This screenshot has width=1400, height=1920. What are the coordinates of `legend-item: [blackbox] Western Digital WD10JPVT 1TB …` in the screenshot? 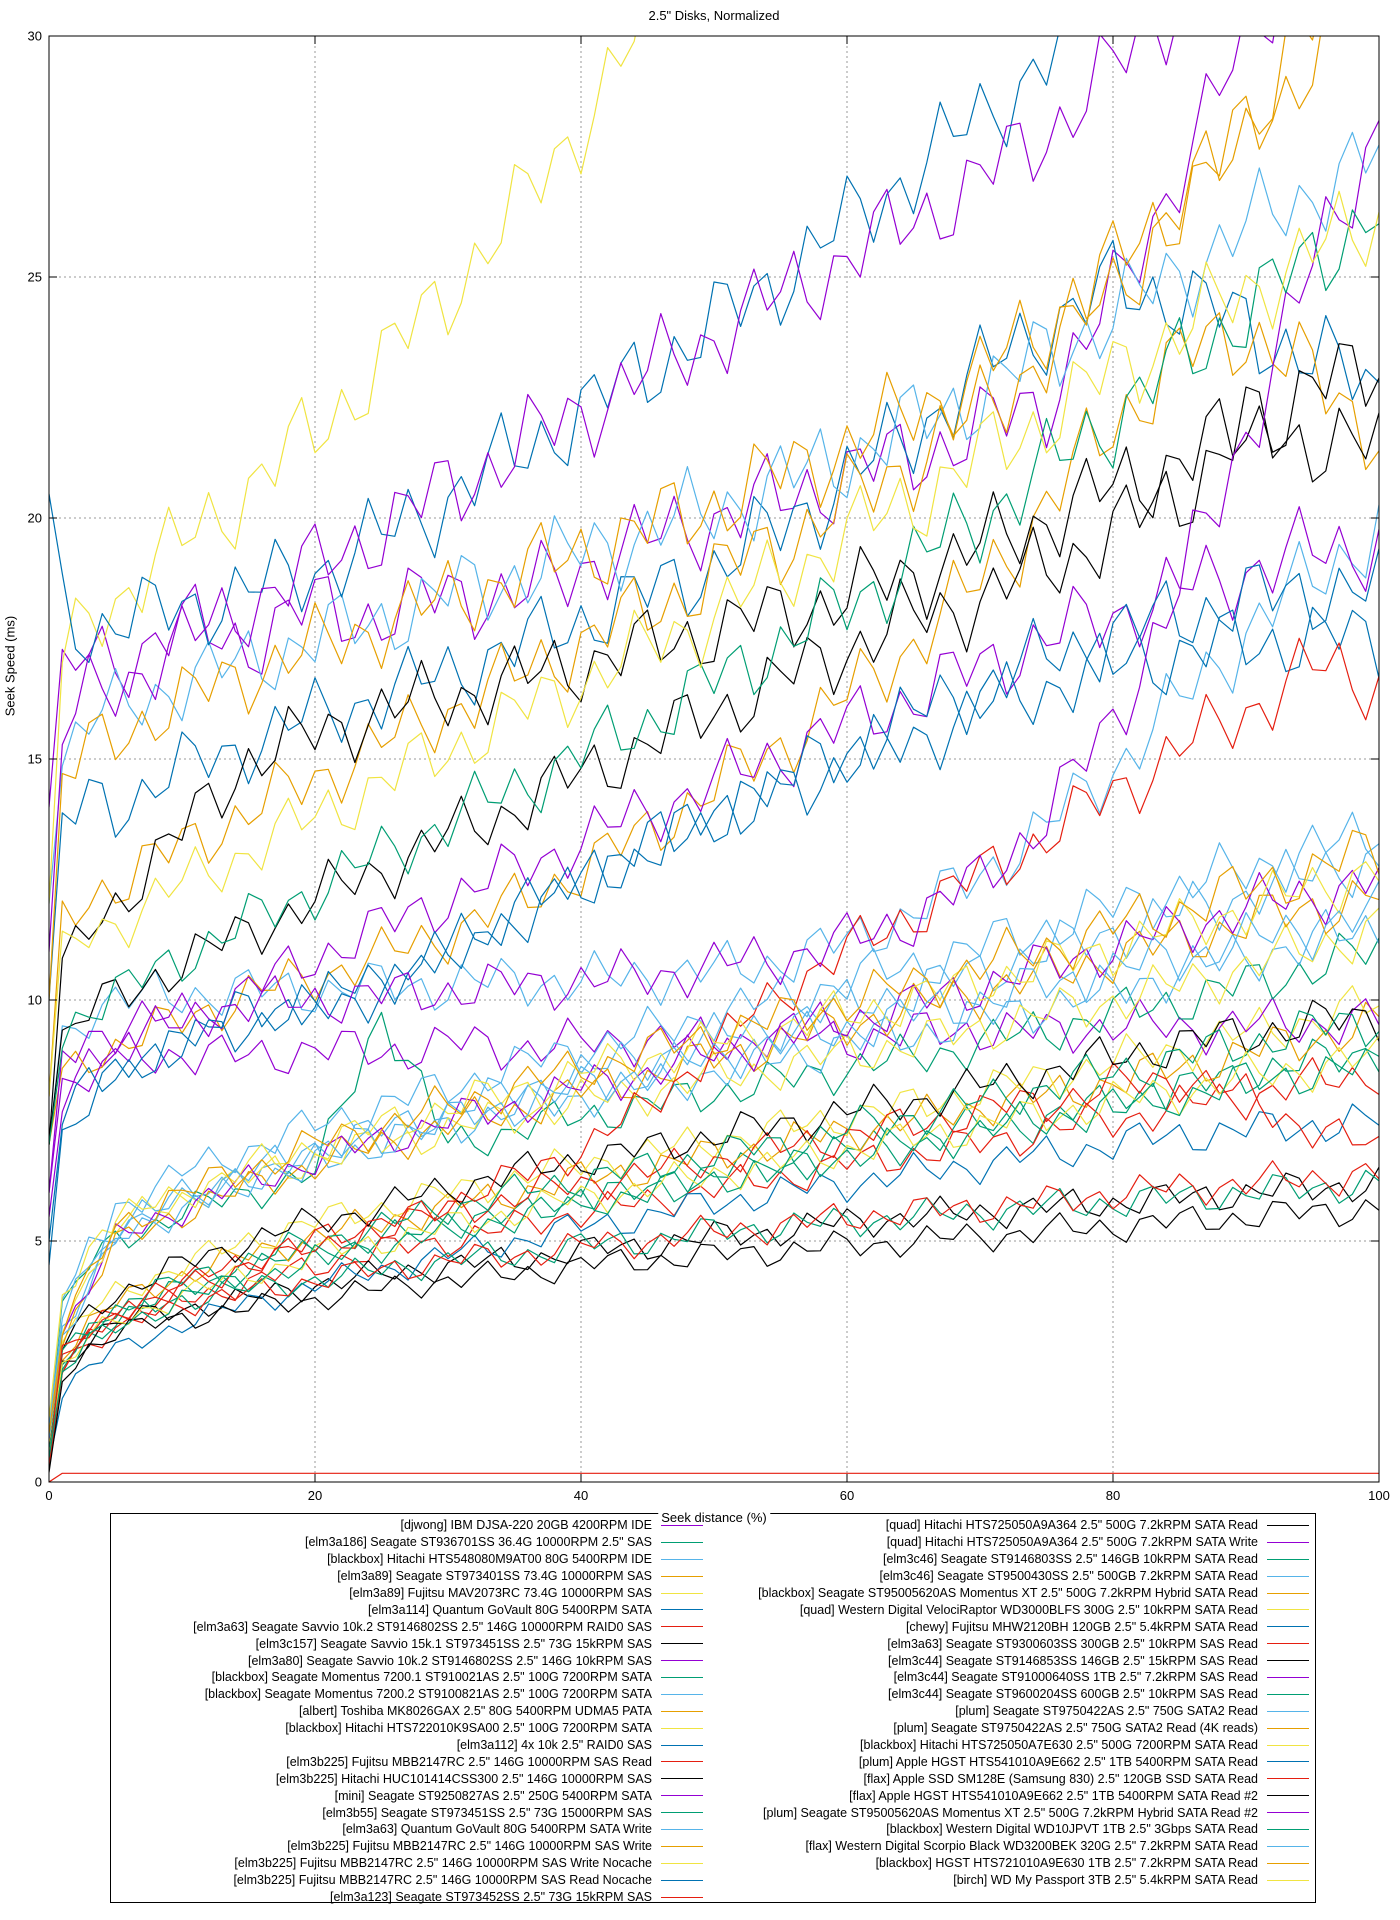 It's located at (1007, 1829).